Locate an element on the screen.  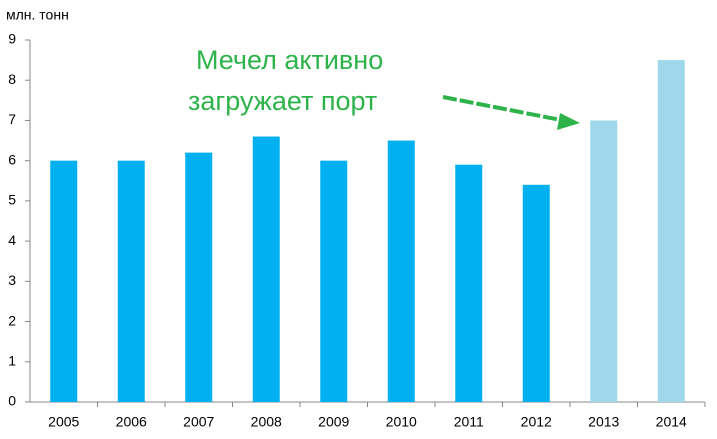
x-tick-label: 2014 is located at coordinates (671, 422).